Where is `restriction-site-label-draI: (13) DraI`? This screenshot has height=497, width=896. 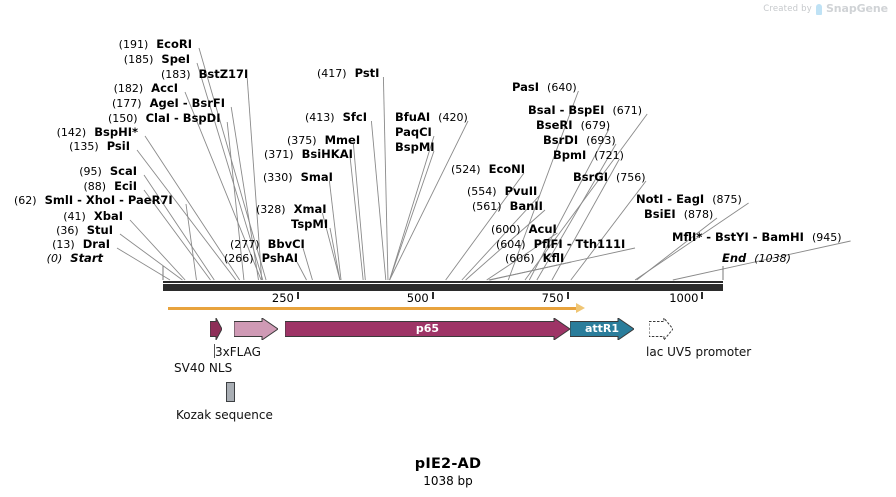 restriction-site-label-draI: (13) DraI is located at coordinates (55, 244).